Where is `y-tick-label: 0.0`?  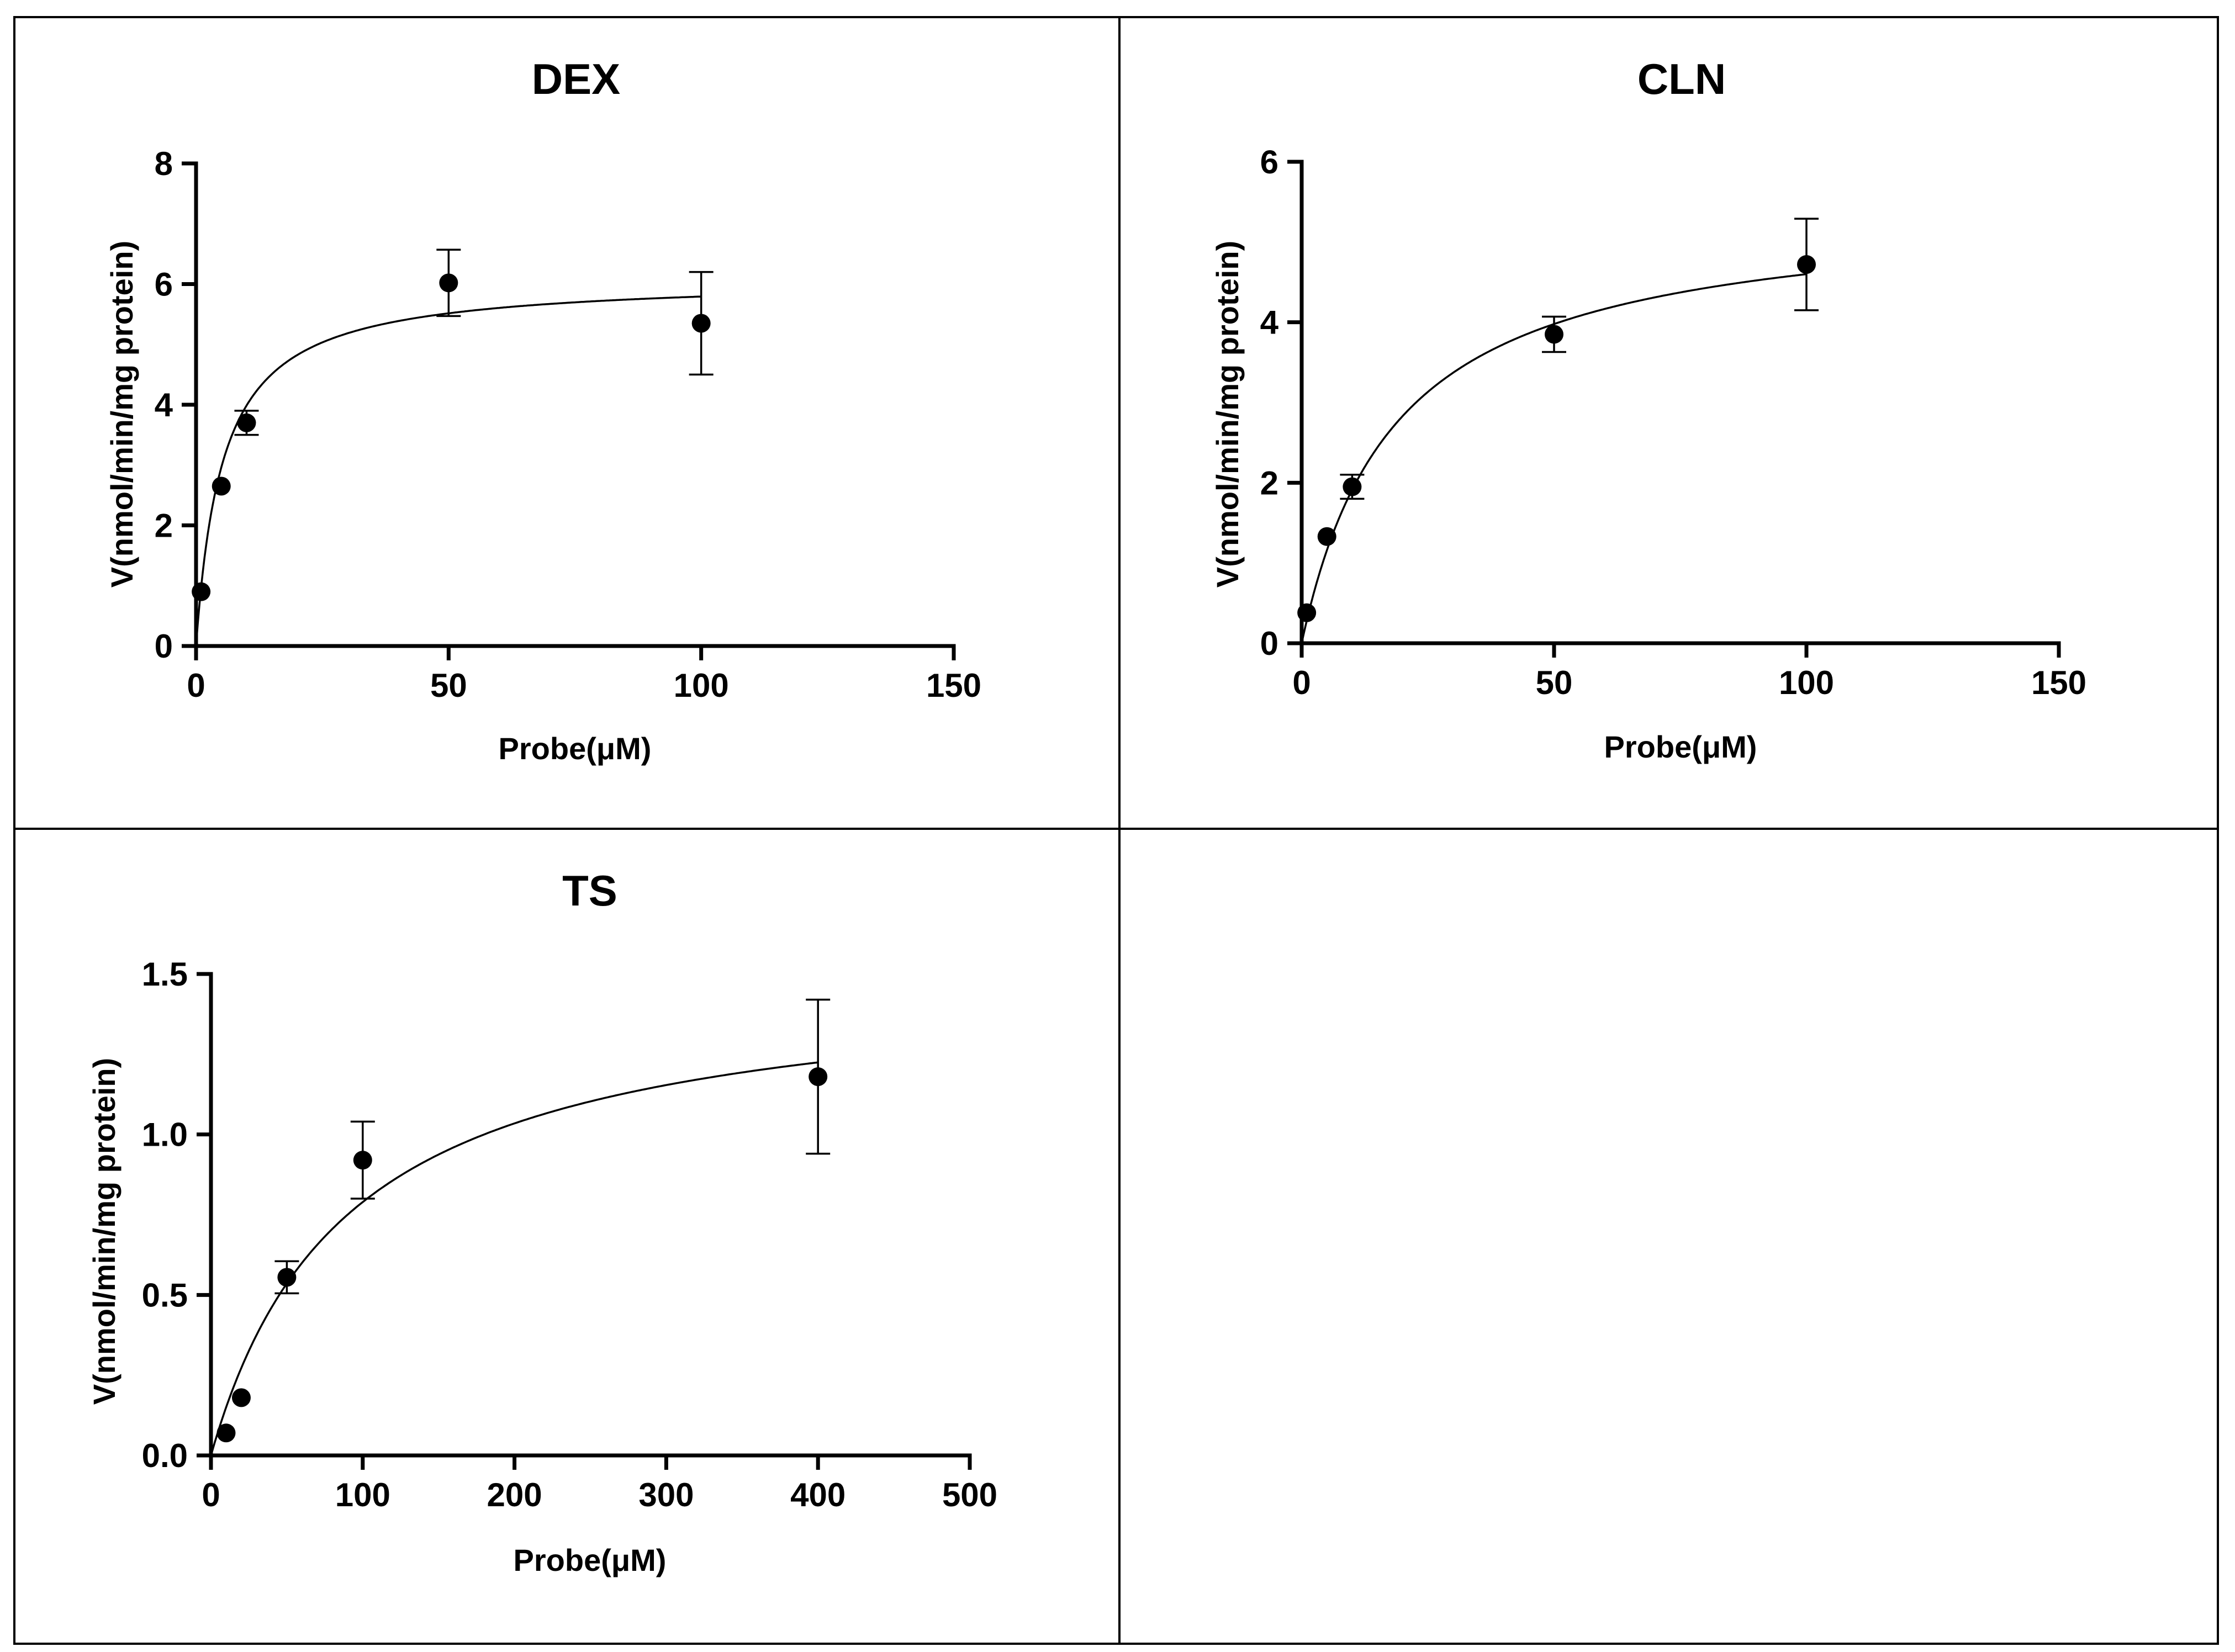
y-tick-label: 0.0 is located at coordinates (165, 1455).